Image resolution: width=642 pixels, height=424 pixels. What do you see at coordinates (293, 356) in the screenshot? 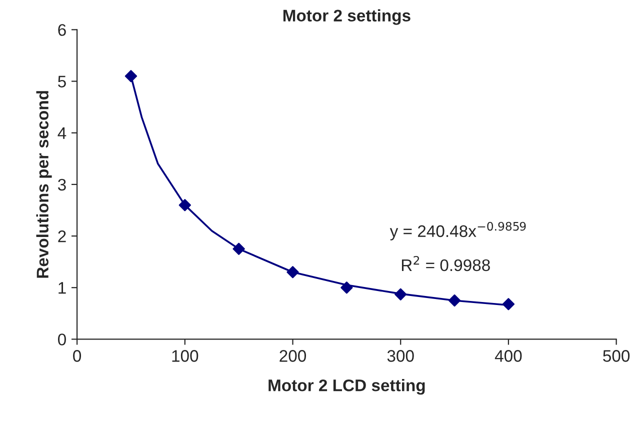
I see `x-tick-label: 200` at bounding box center [293, 356].